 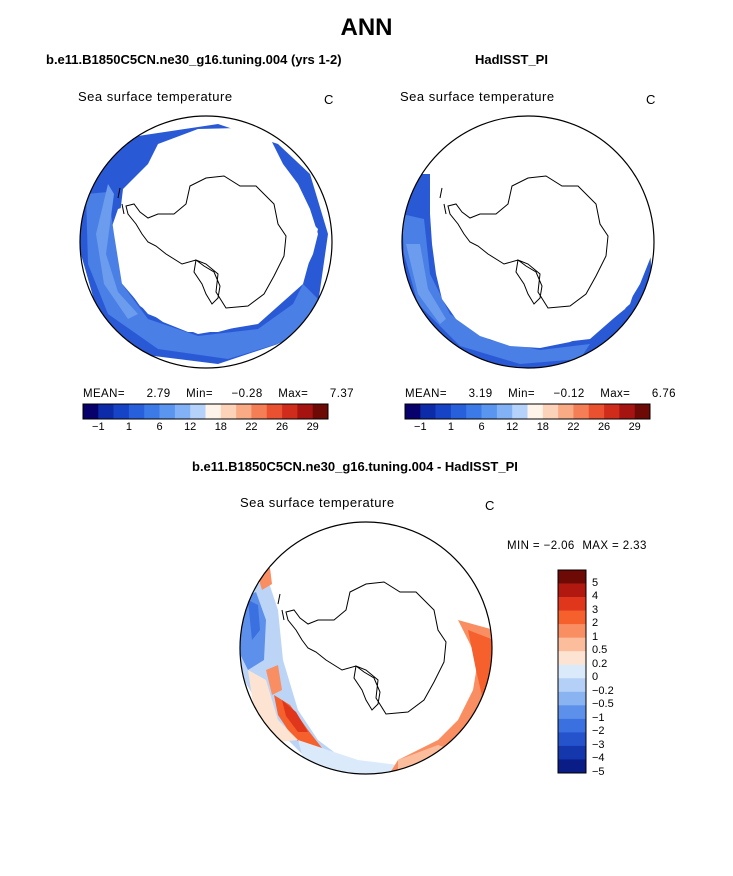 What do you see at coordinates (559, 546) in the screenshot?
I see `difference-min-value: −2.06` at bounding box center [559, 546].